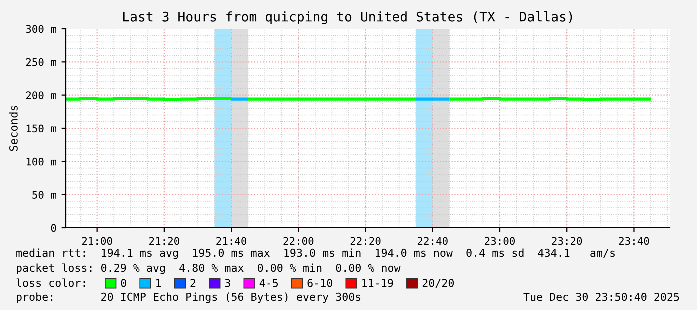 The height and width of the screenshot is (310, 697). What do you see at coordinates (159, 283) in the screenshot?
I see `legend-label: 1` at bounding box center [159, 283].